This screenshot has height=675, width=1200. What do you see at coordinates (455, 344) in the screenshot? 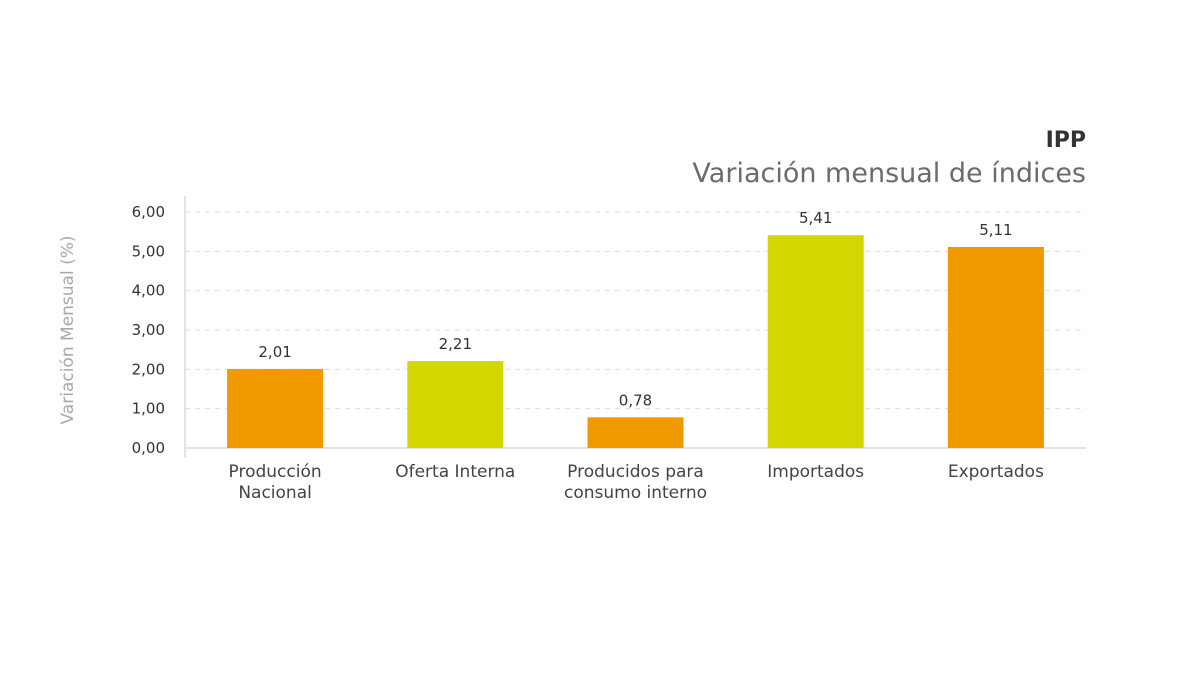
I see `data-label: 2,21` at bounding box center [455, 344].